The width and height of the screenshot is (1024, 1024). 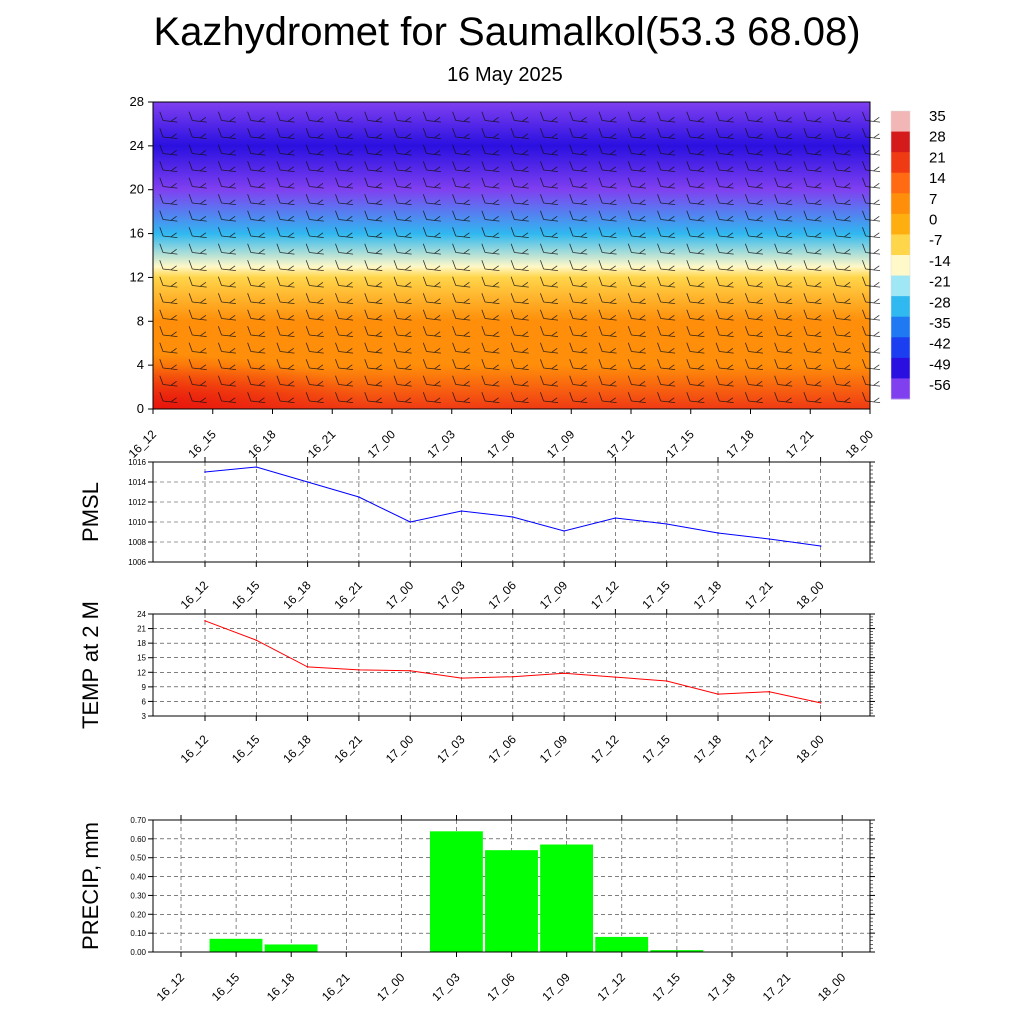 I want to click on x-tick-label: 16_21, so click(x=349, y=749).